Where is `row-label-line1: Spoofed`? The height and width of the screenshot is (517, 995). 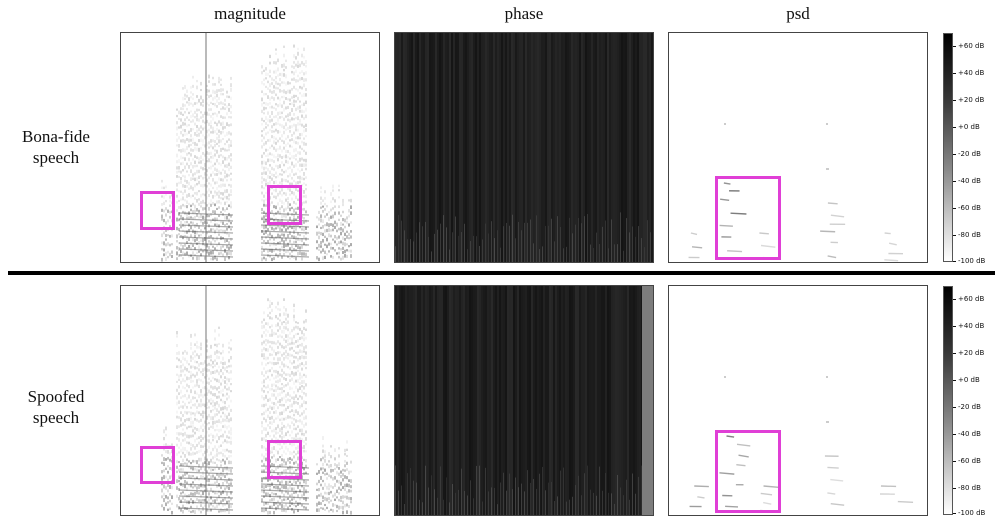
row-label-line1: Spoofed is located at coordinates (56, 396).